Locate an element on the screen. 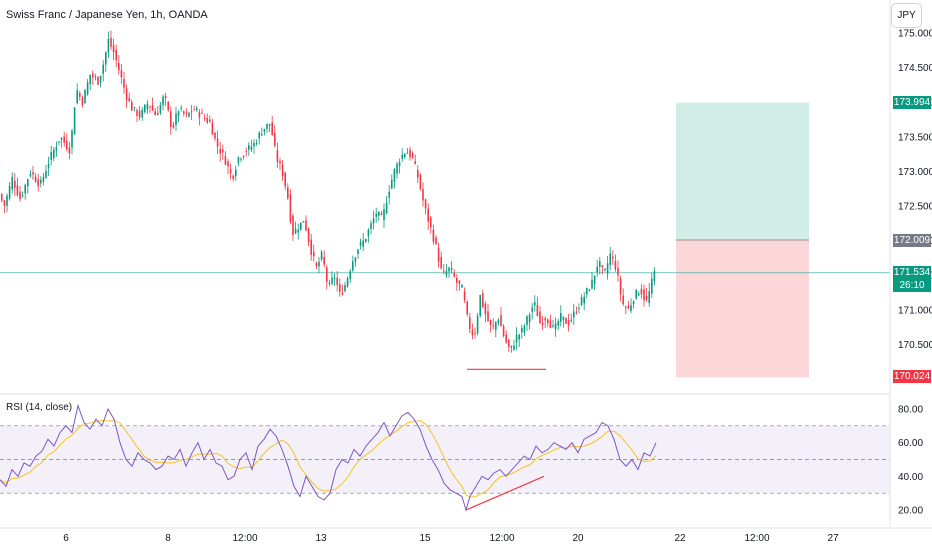  time-axis: 6 8 12:00 13 15 12:00 20 22 12:00 27 is located at coordinates (451, 538).